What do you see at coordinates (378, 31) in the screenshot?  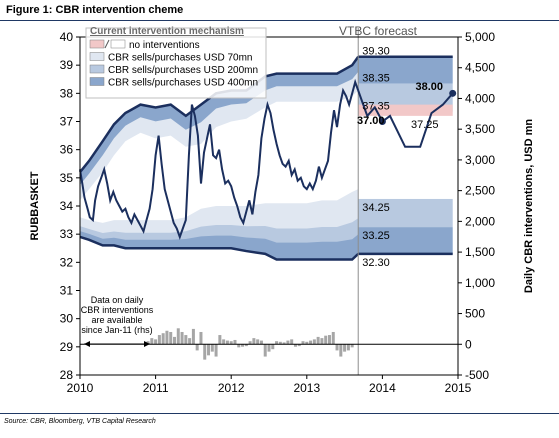 I see `forecast-title: VTBC forecast` at bounding box center [378, 31].